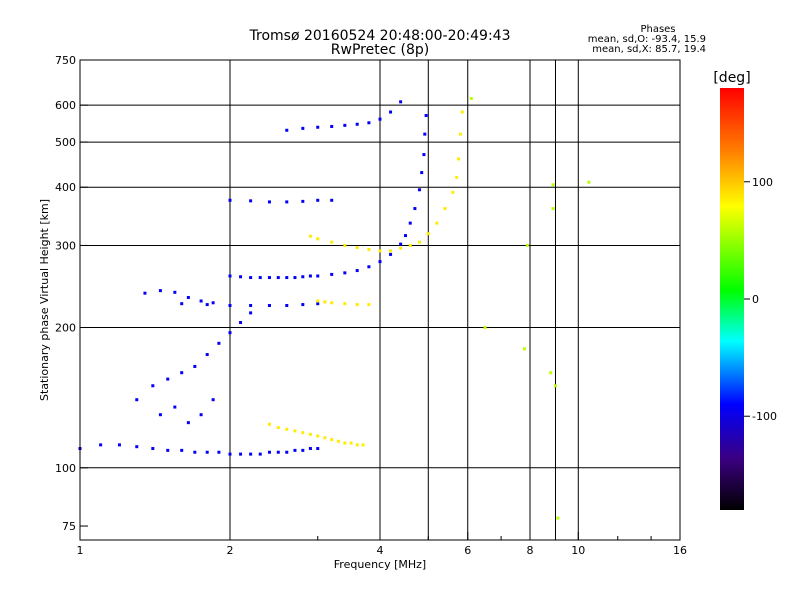 The height and width of the screenshot is (600, 800). Describe the element at coordinates (467, 550) in the screenshot. I see `x-tick-label: 6` at that location.